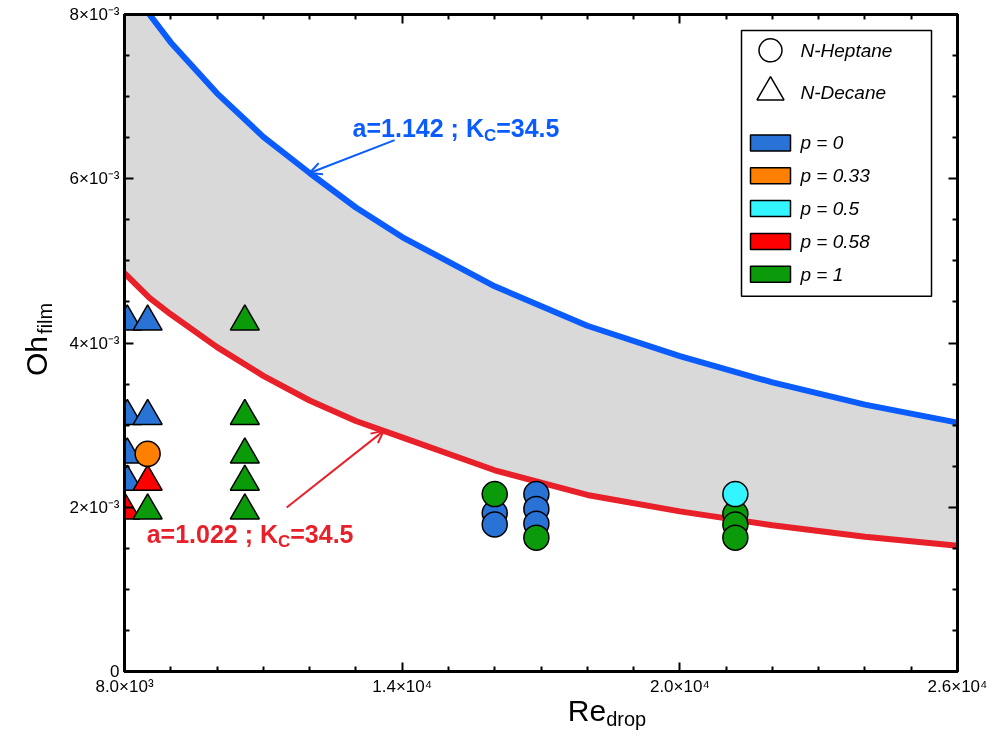  What do you see at coordinates (835, 176) in the screenshot?
I see `legend-label: p = 0.33` at bounding box center [835, 176].